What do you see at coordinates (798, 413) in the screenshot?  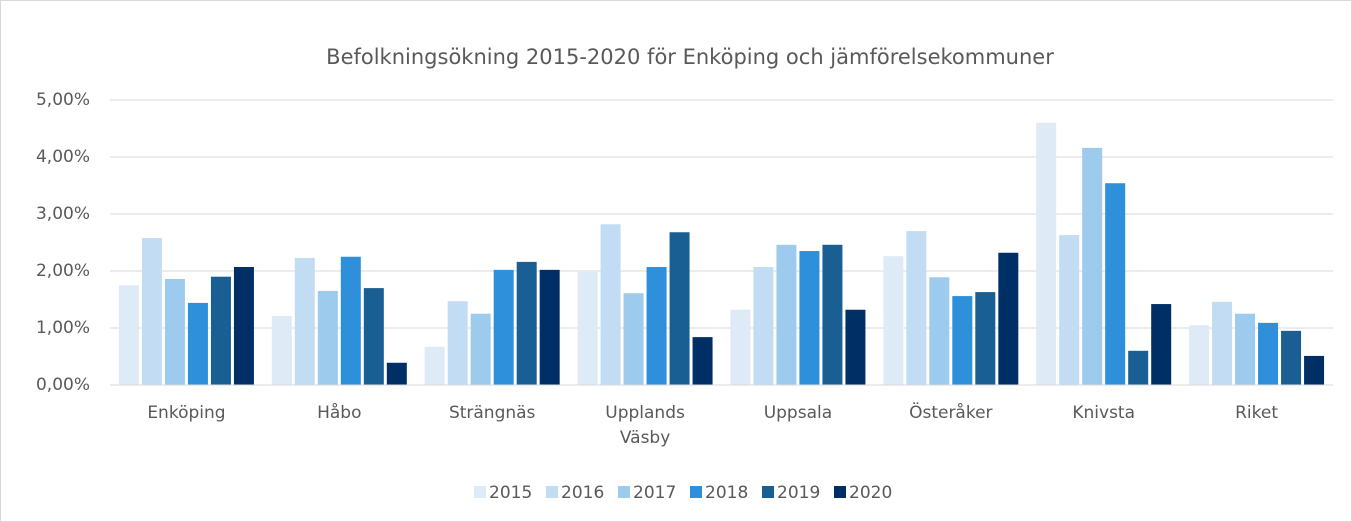 I see `x-tick-label: Uppsala` at bounding box center [798, 413].